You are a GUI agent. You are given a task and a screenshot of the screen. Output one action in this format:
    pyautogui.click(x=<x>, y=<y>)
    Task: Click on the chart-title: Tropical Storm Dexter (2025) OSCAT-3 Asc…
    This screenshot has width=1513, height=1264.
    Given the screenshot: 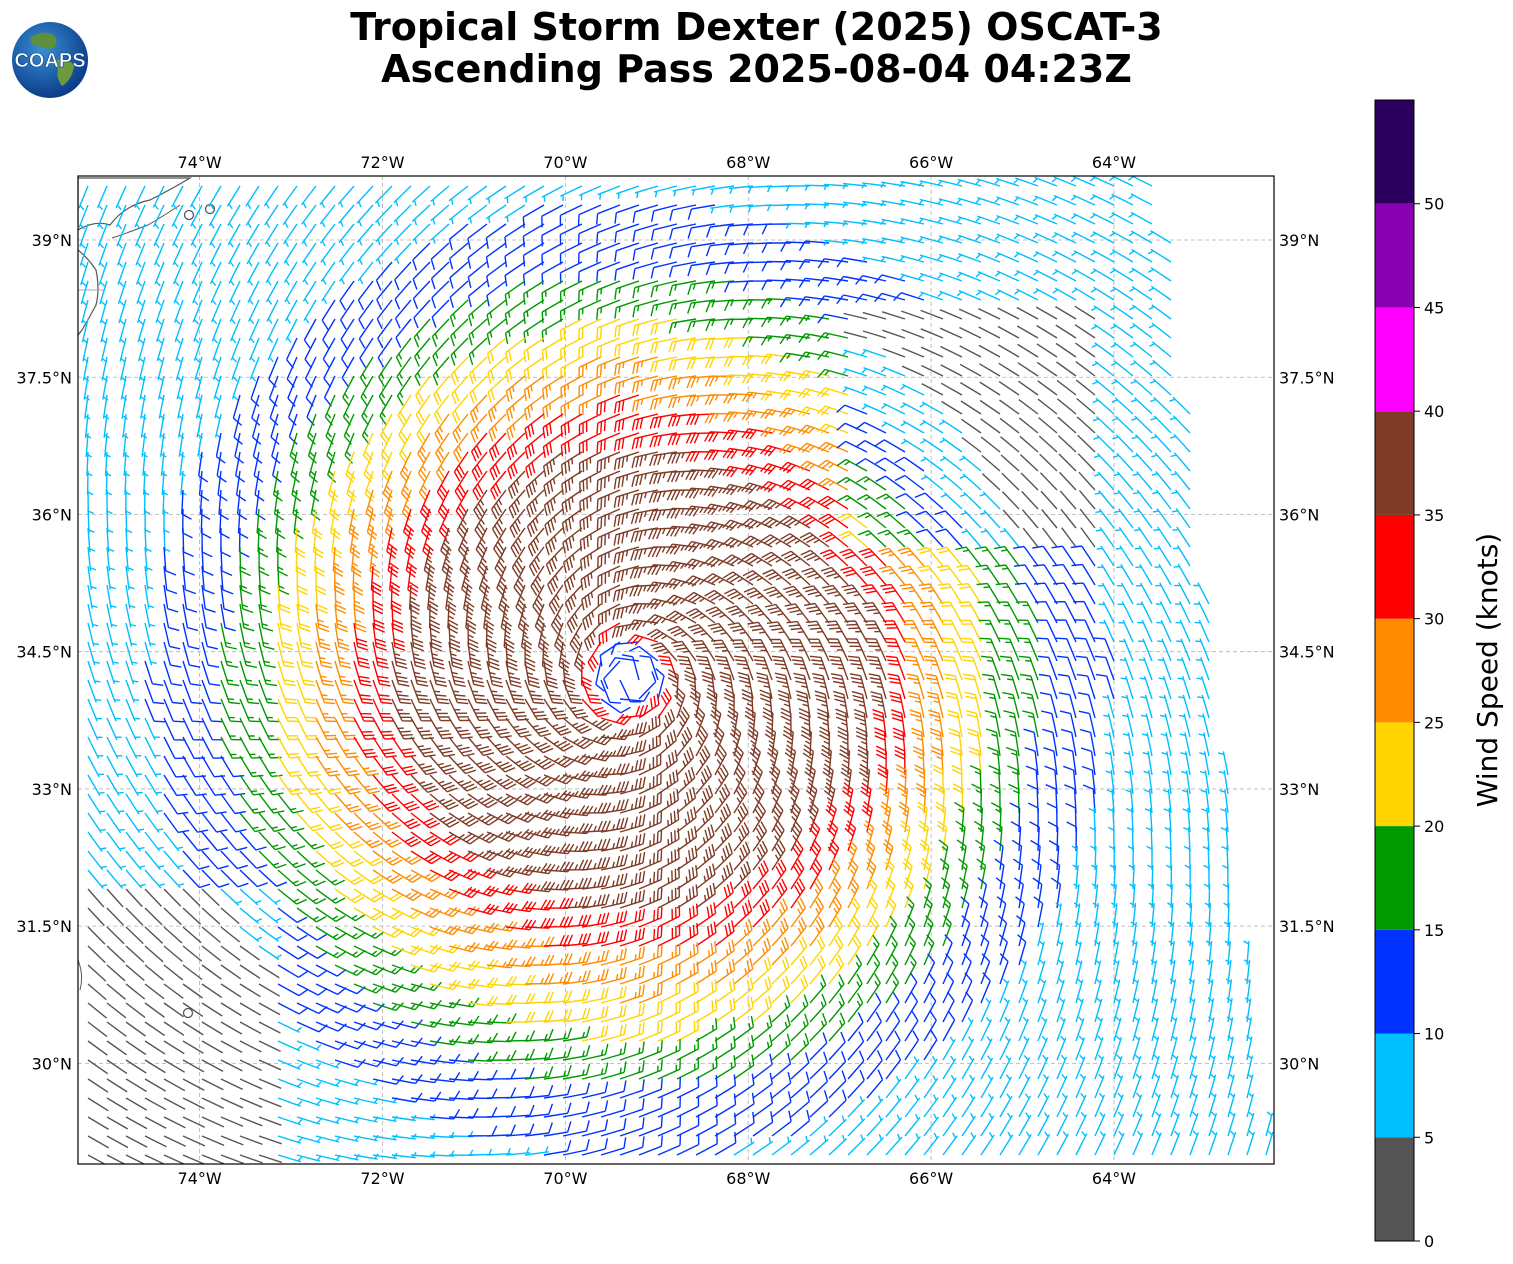 What is the action you would take?
    pyautogui.click(x=756, y=48)
    